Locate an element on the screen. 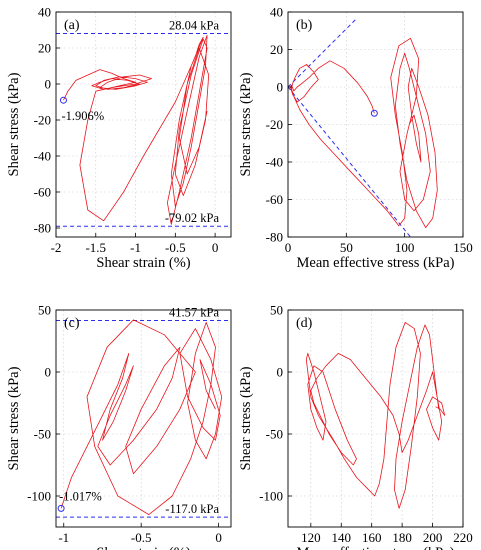 This screenshot has height=550, width=481. peak-stress-label: -117.0 kPa is located at coordinates (192, 509).